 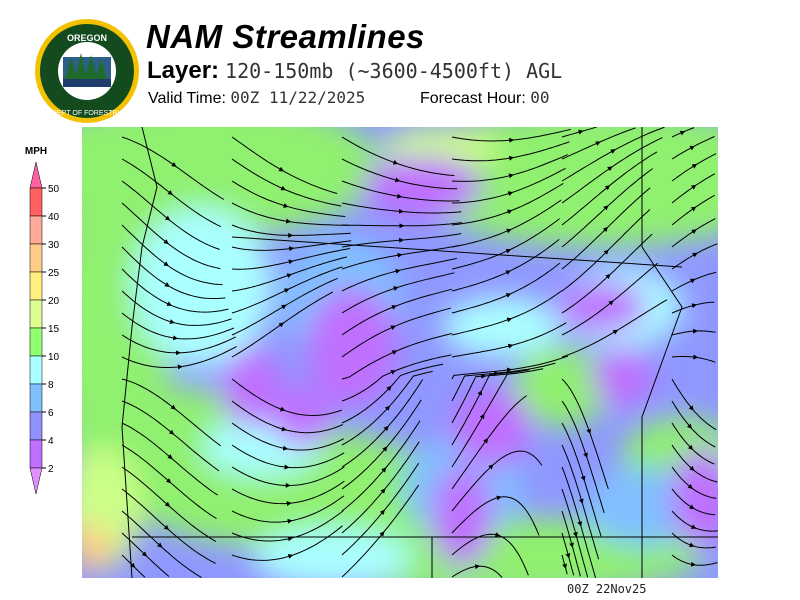 What do you see at coordinates (662, 352) in the screenshot?
I see `border-or-id` at bounding box center [662, 352].